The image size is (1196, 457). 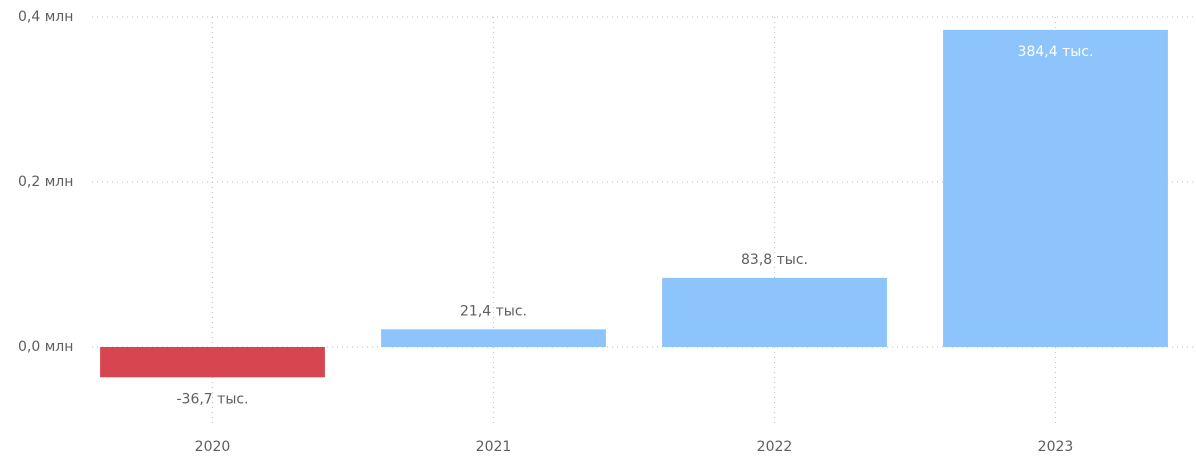 What do you see at coordinates (1056, 447) in the screenshot?
I see `x-tick-label: 2023` at bounding box center [1056, 447].